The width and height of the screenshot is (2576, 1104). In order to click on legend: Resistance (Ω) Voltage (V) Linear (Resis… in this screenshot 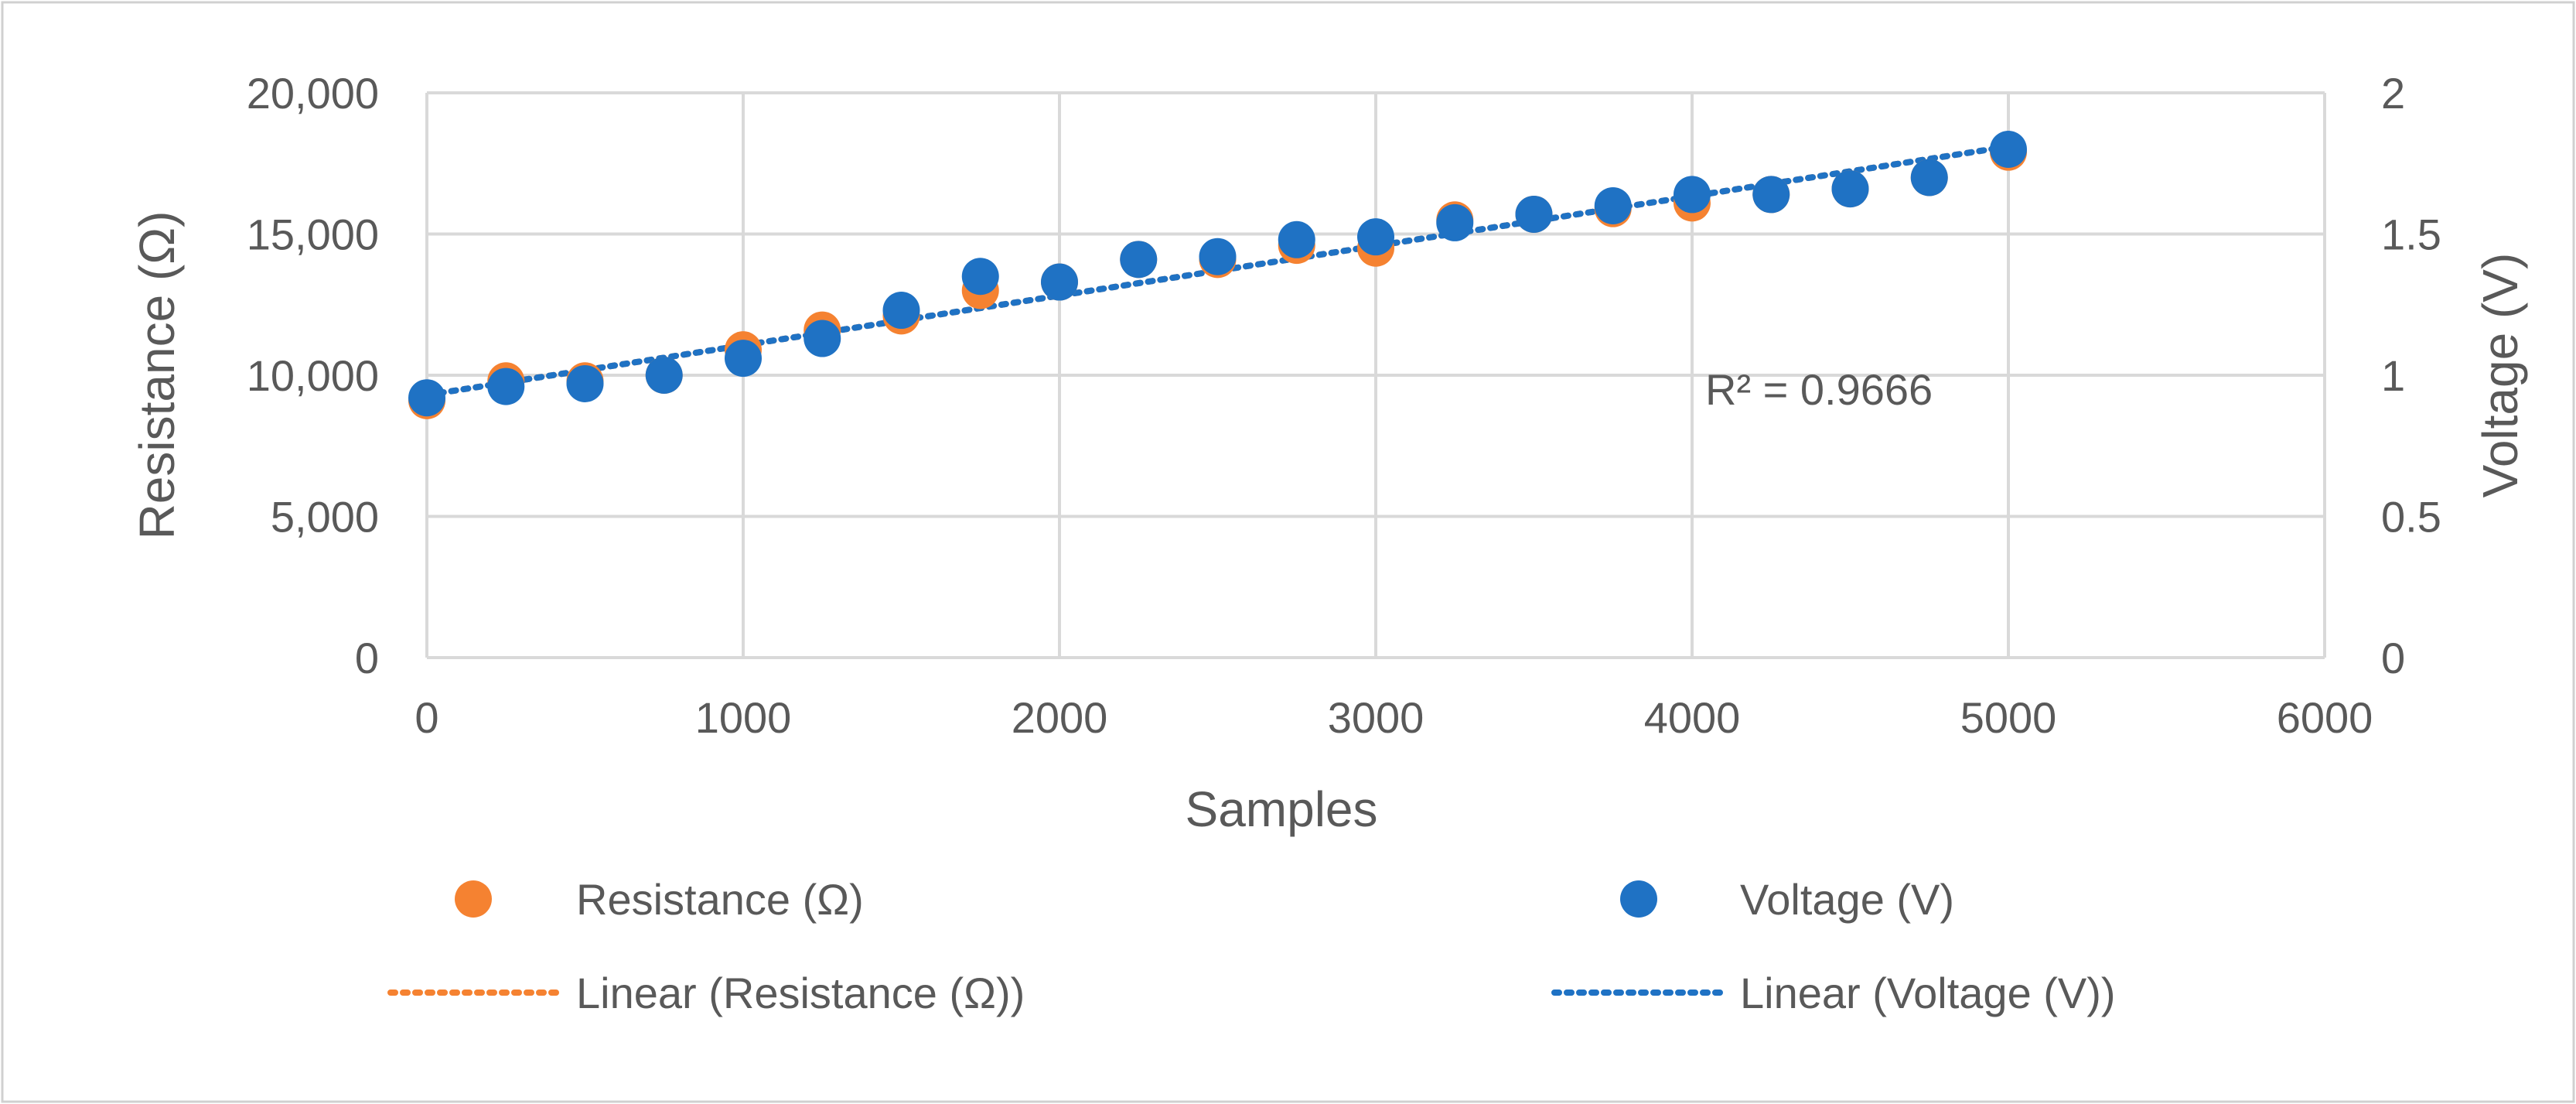, I will do `click(1251, 946)`.